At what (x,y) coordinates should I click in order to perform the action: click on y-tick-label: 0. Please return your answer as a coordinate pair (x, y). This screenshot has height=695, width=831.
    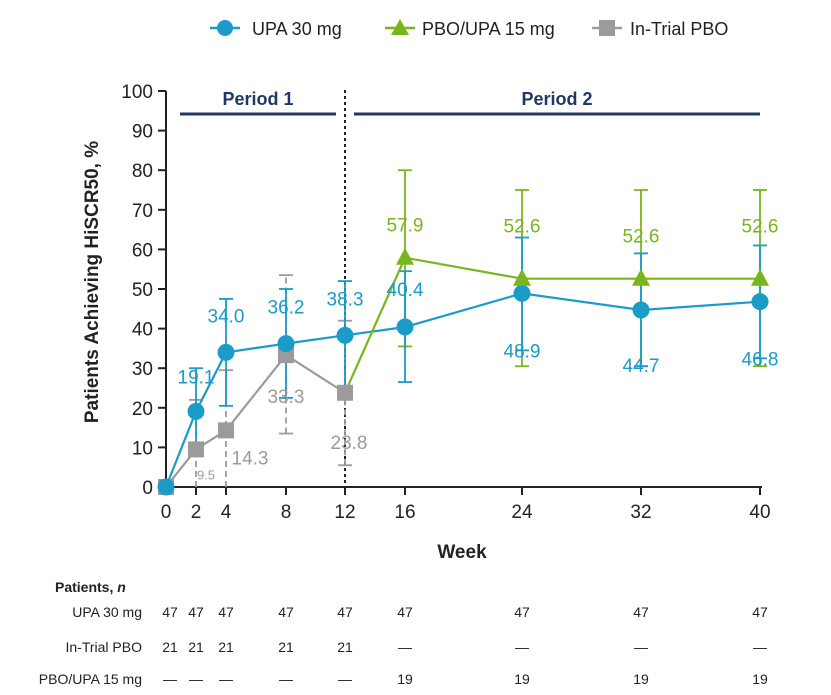
    Looking at the image, I should click on (147, 488).